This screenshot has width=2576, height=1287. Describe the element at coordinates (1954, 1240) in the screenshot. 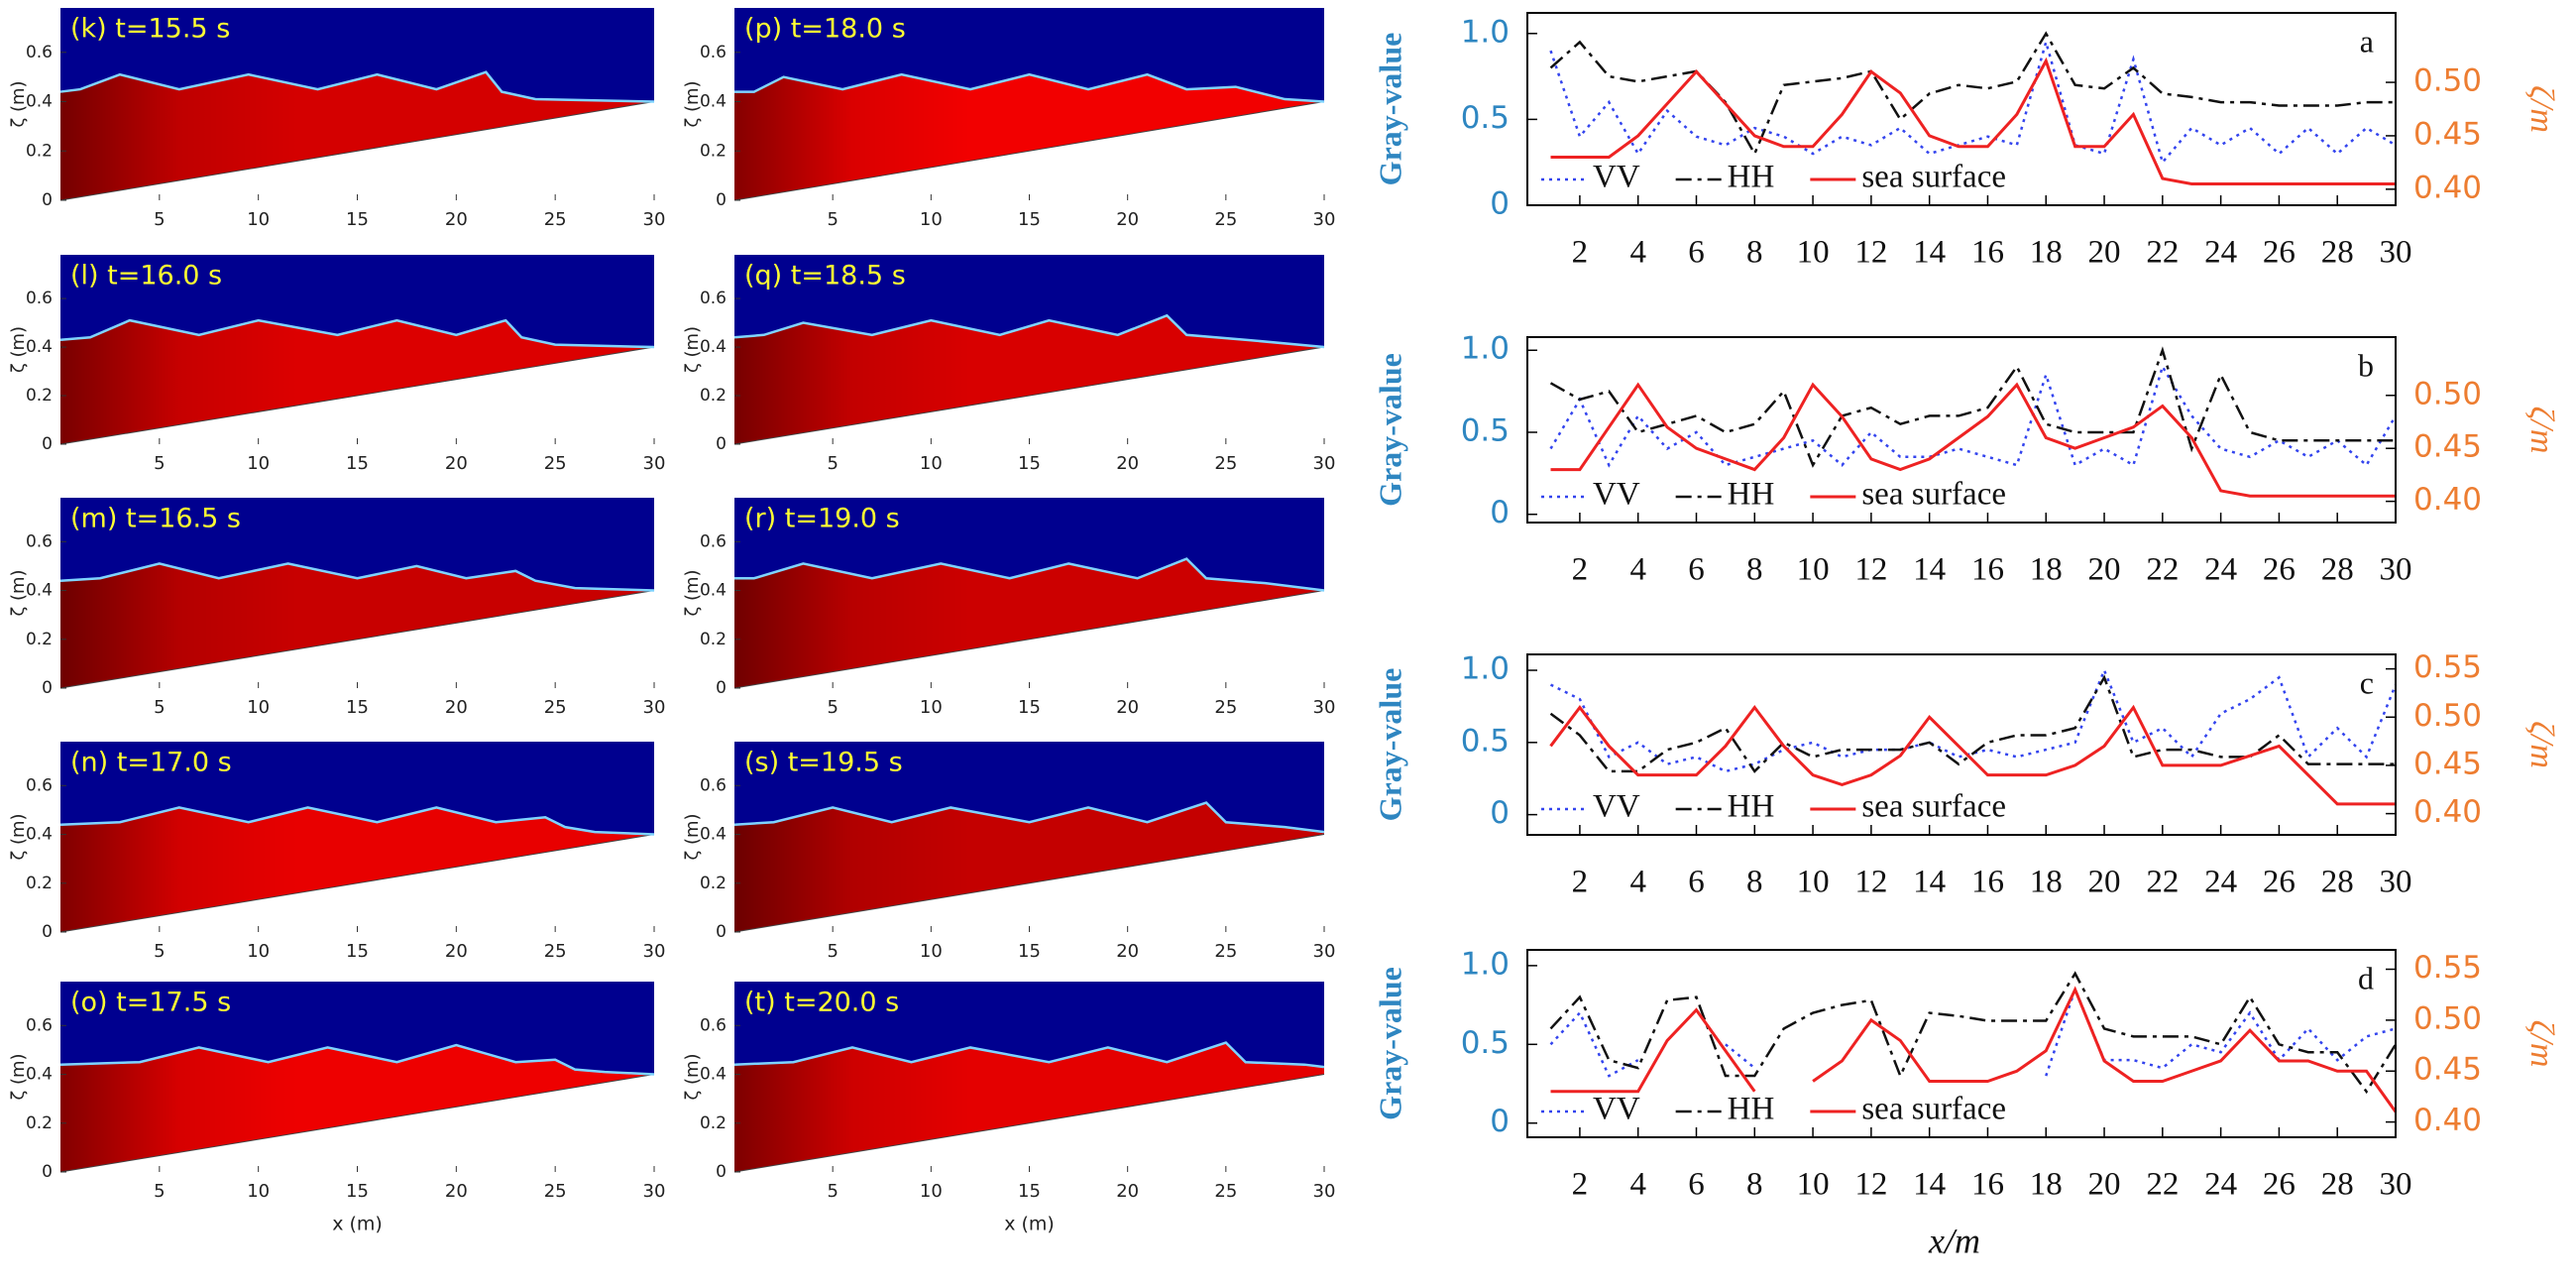

I see `x-axis-label: x/m` at that location.